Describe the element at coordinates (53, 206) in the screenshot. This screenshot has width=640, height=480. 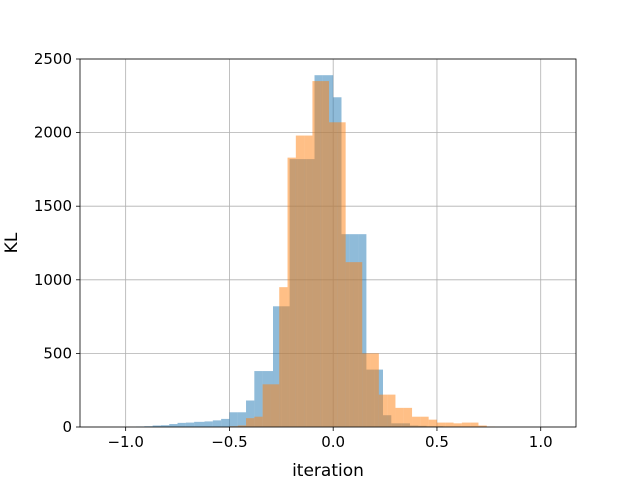
I see `y-tick-label: 1500` at that location.